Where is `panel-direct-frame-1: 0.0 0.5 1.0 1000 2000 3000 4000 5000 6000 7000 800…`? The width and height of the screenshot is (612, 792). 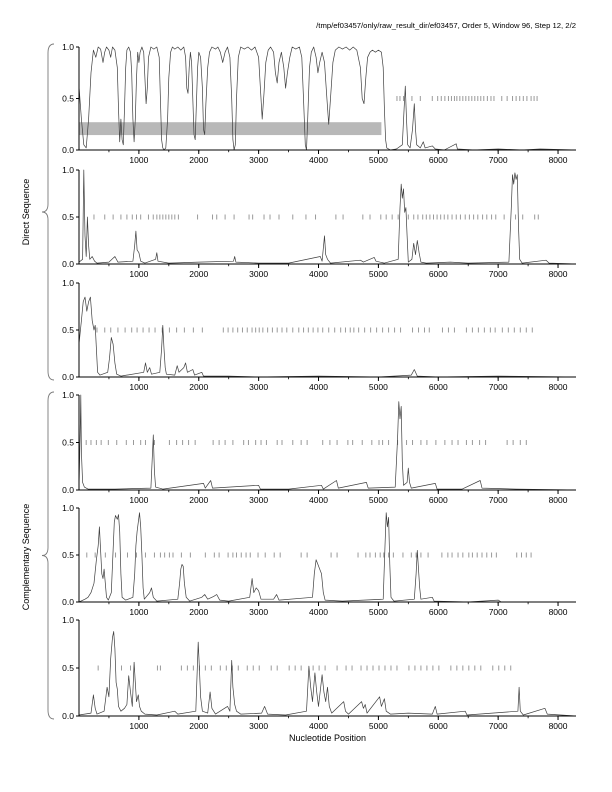 panel-direct-frame-1: 0.0 0.5 1.0 1000 2000 3000 4000 5000 6000 7000 800… is located at coordinates (319, 103).